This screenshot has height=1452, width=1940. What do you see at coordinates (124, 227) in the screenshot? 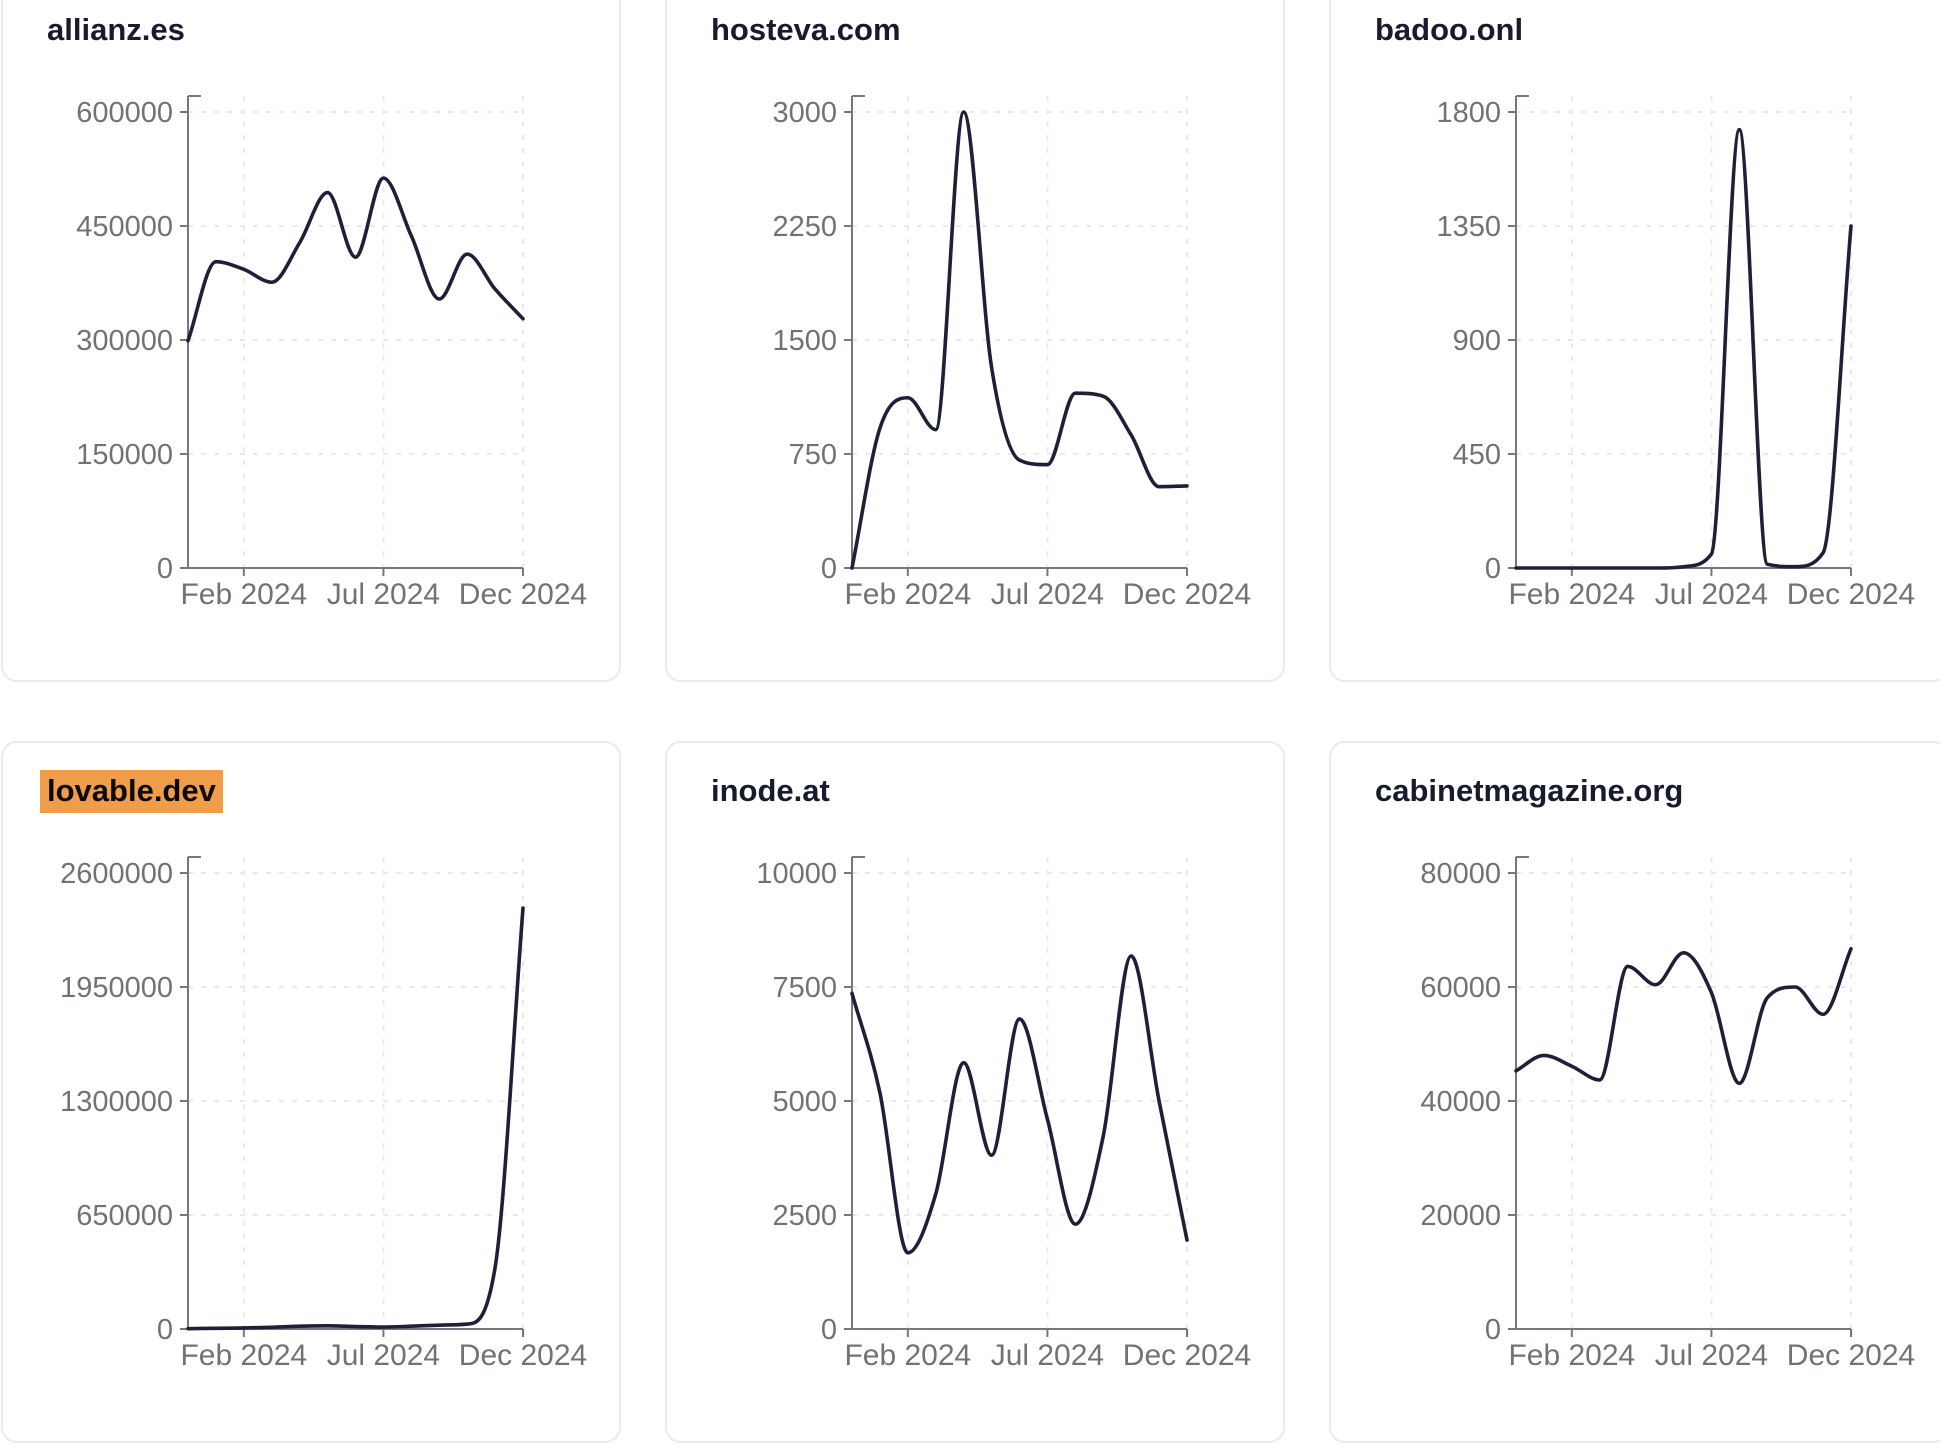
I see `y-tick-label: 450000` at bounding box center [124, 227].